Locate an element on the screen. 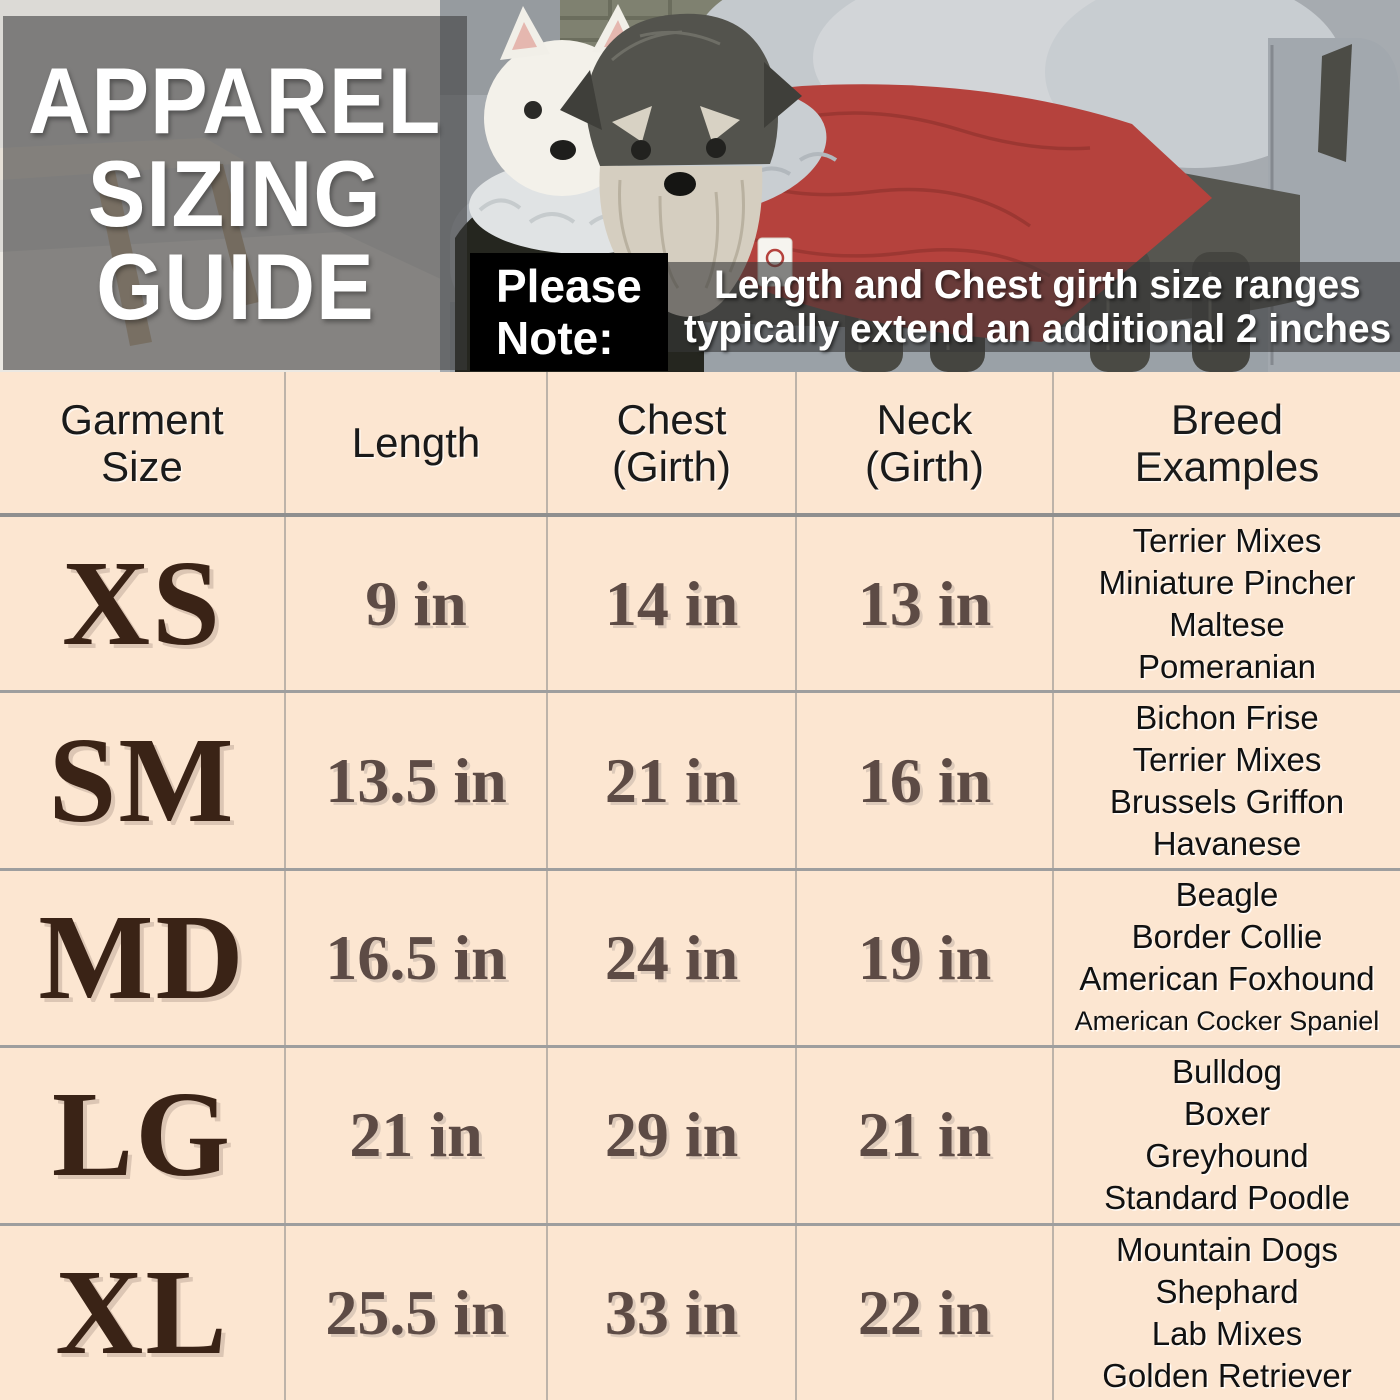 The width and height of the screenshot is (1400, 1400). chest-cell: 21 in is located at coordinates (670, 780).